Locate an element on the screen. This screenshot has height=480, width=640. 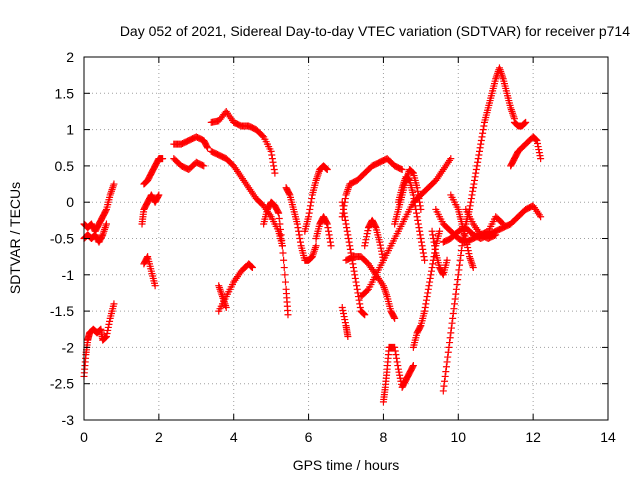
x-tick-label: 0 is located at coordinates (84, 437).